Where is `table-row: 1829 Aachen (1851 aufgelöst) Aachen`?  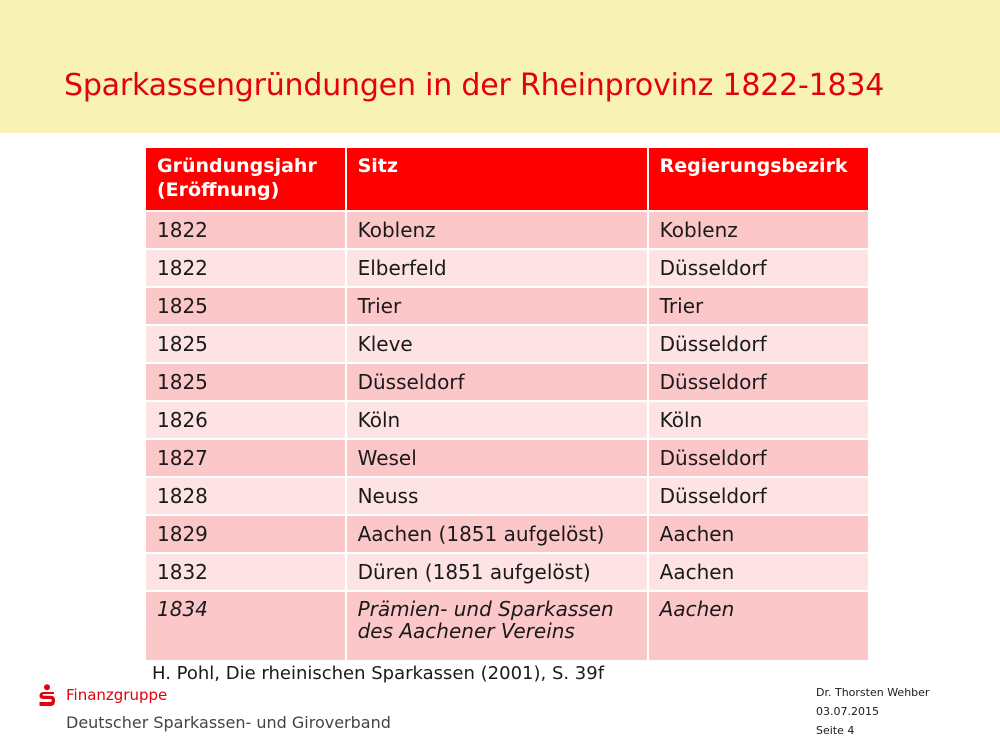
table-row: 1829 Aachen (1851 aufgelöst) Aachen is located at coordinates (507, 534).